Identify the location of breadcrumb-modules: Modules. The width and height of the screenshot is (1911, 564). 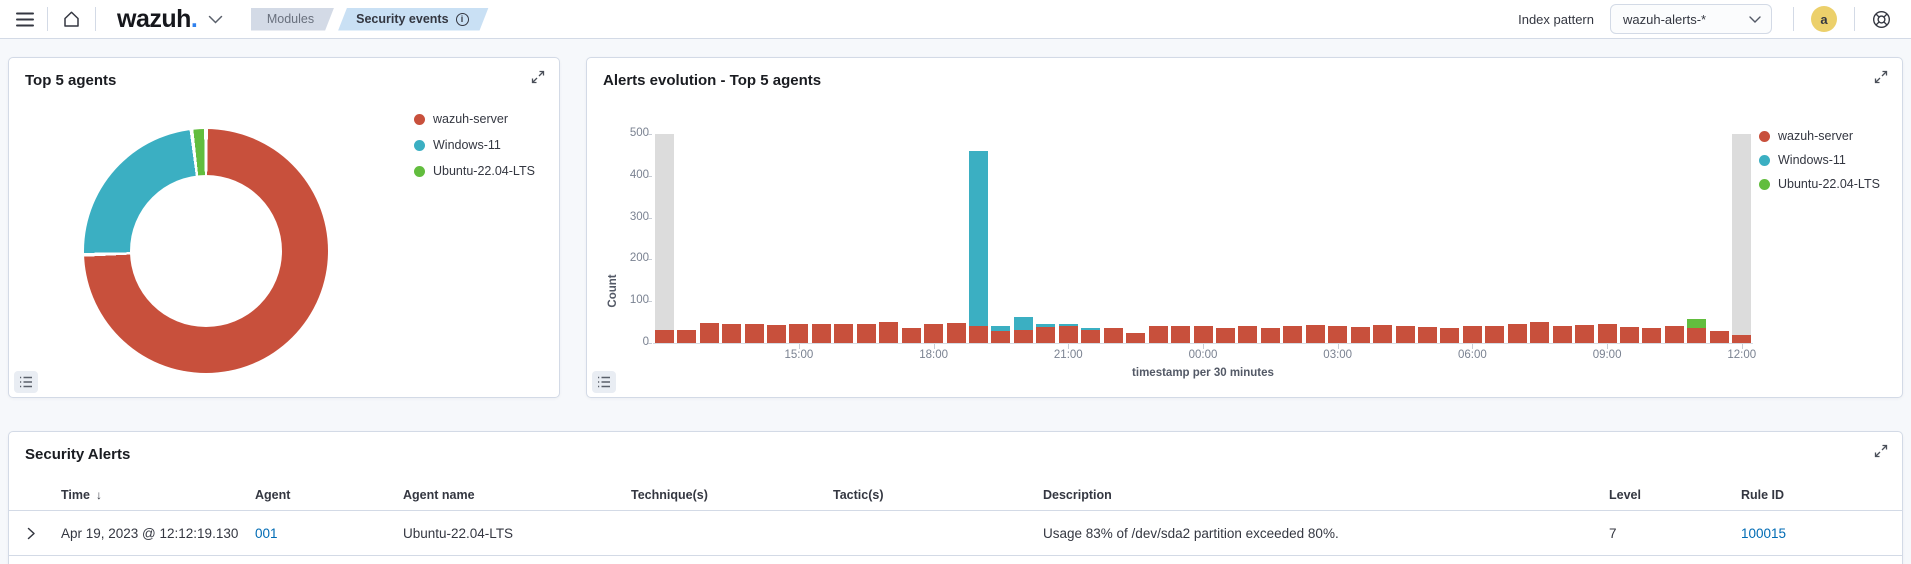
(292, 19).